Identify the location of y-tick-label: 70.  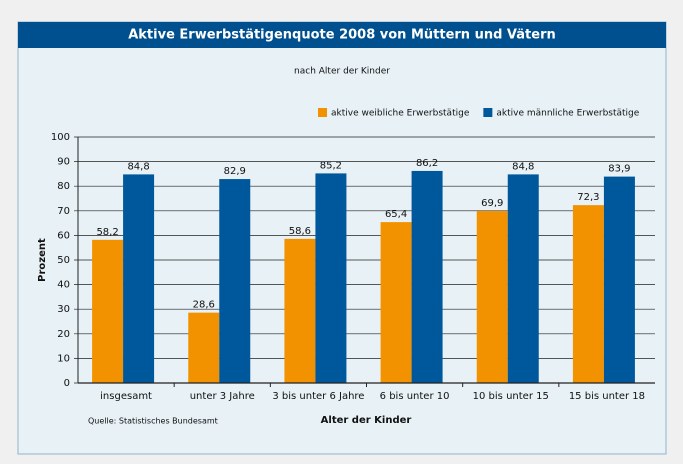
(63, 211).